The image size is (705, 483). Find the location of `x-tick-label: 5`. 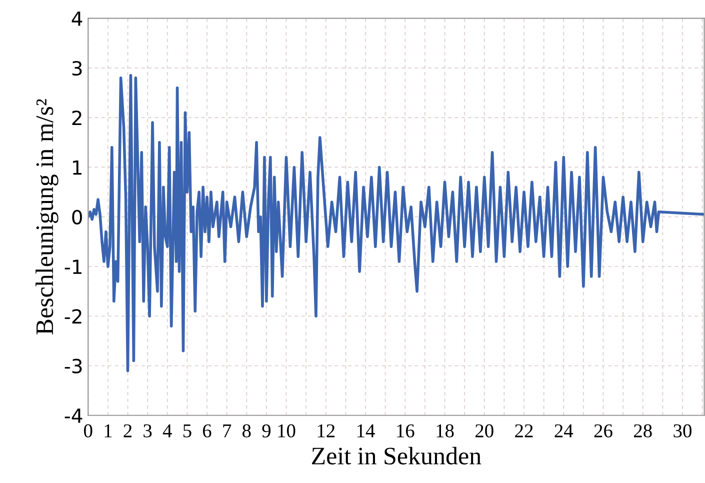

x-tick-label: 5 is located at coordinates (187, 431).